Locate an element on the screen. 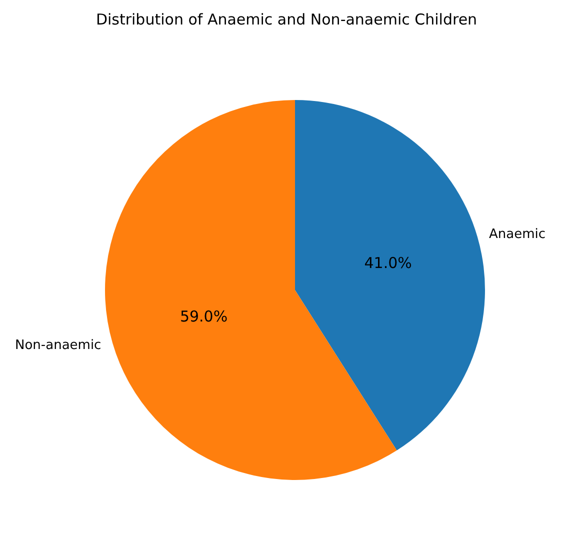 Image resolution: width=573 pixels, height=553 pixels. data-label: 41.0% is located at coordinates (388, 263).